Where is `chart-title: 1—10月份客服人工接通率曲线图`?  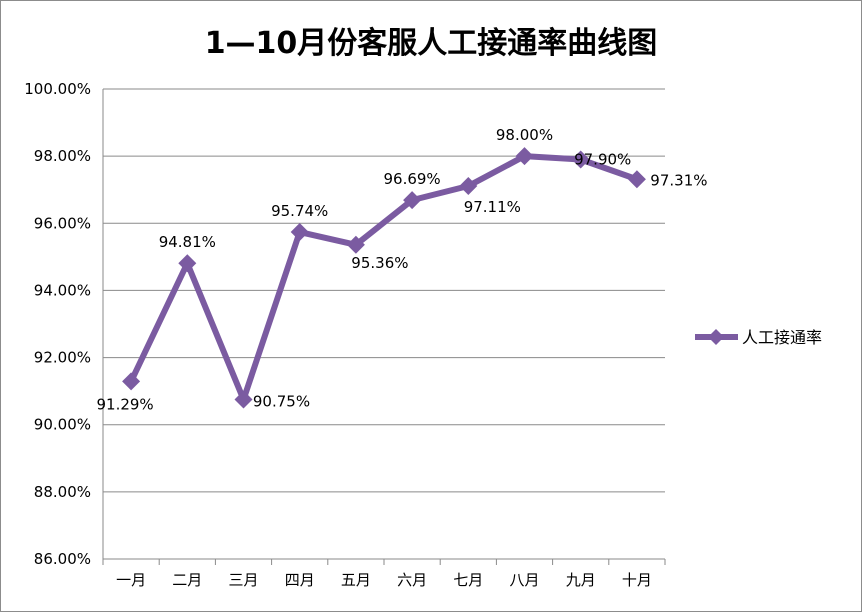 chart-title: 1—10月份客服人工接通率曲线图 is located at coordinates (431, 43).